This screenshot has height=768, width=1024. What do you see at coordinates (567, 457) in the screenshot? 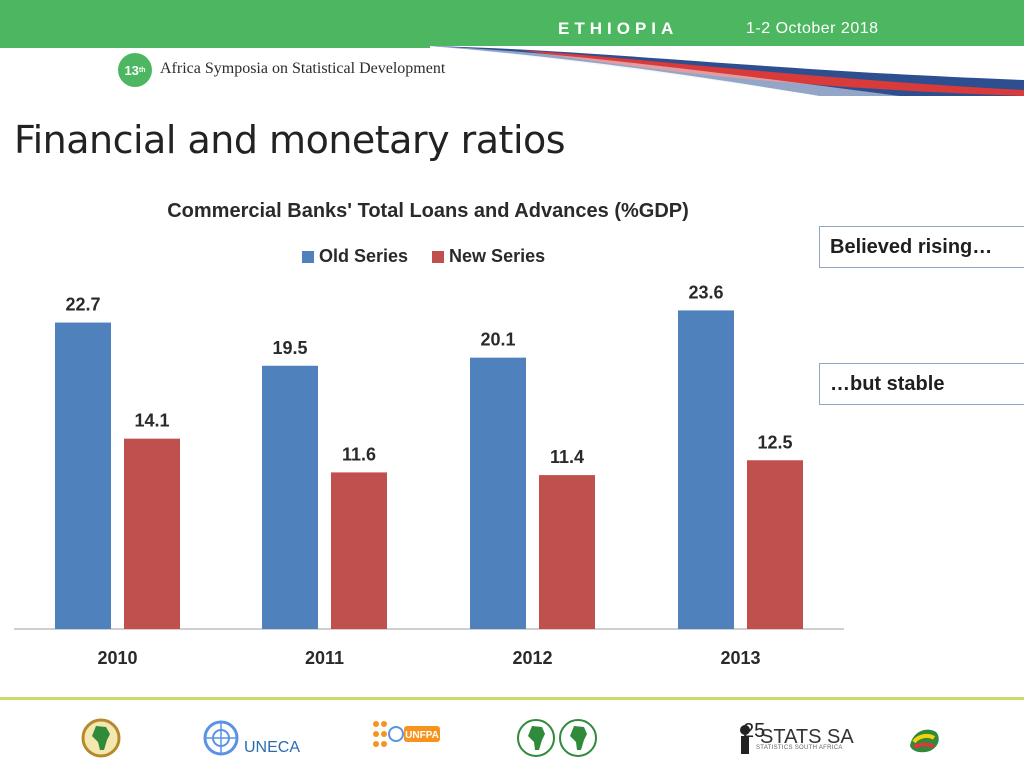
I see `data-label-new-2012: 11.4` at bounding box center [567, 457].